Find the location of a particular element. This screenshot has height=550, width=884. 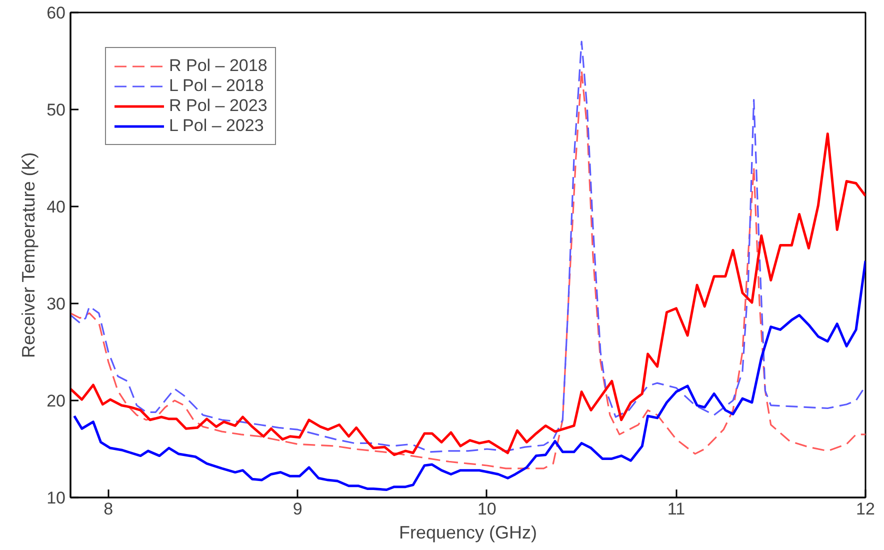

y-tick-label: 20 is located at coordinates (56, 401).